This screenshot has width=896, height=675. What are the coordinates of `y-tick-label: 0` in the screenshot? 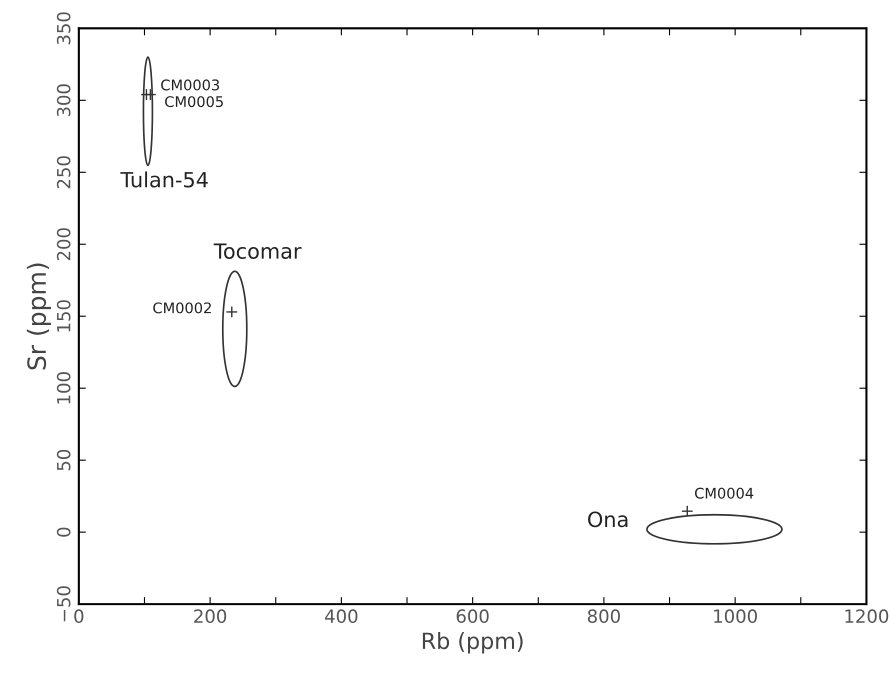 It's located at (63, 532).